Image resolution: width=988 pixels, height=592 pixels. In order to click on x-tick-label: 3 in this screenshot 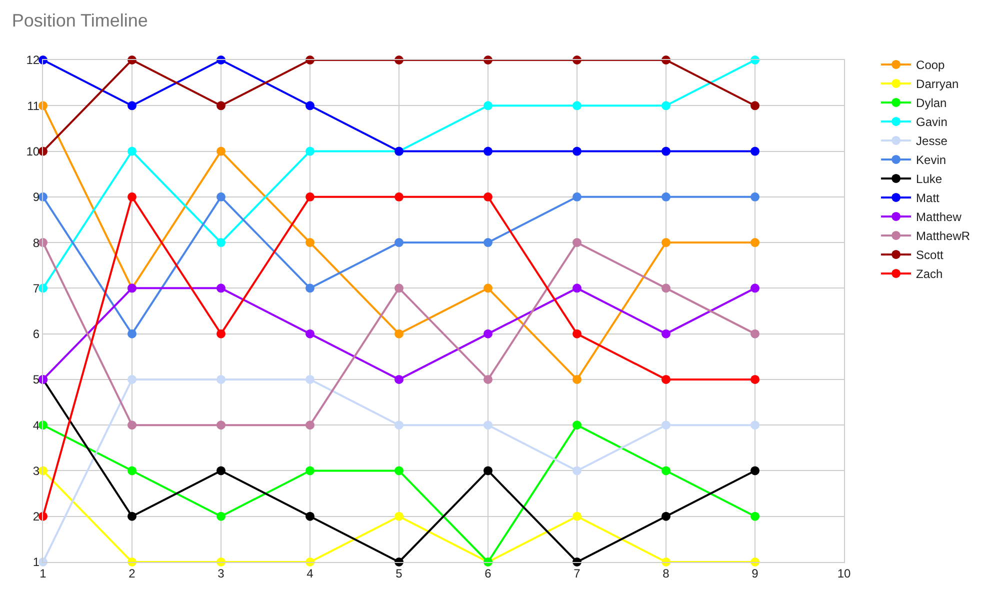, I will do `click(221, 573)`.